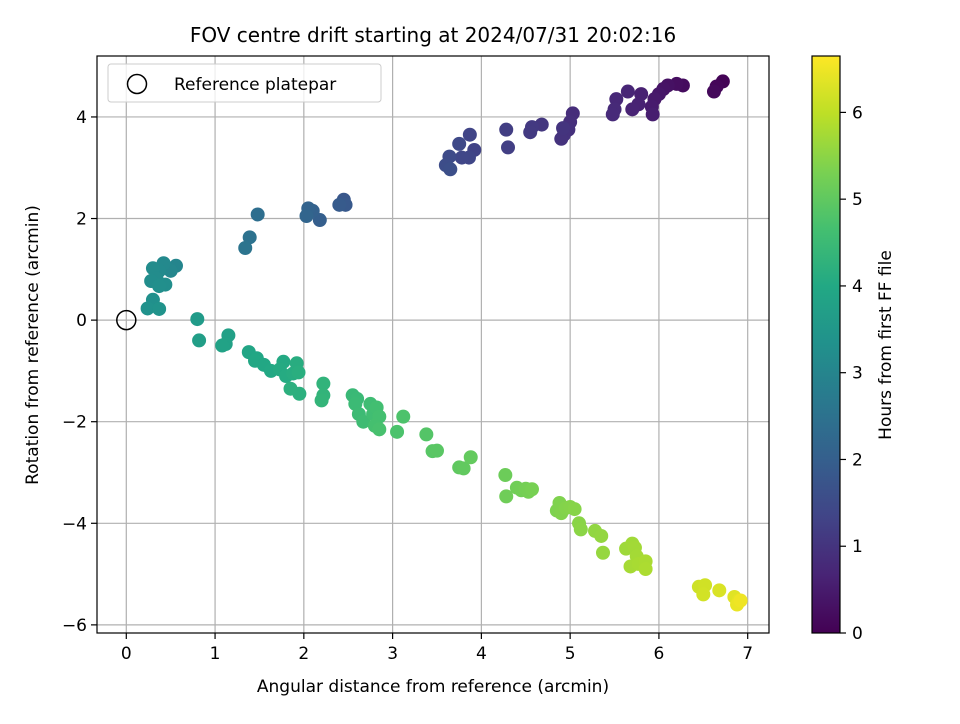 This screenshot has height=724, width=960. I want to click on y-axis-ticks: −6 −4 −2 0 2 4, so click(79, 372).